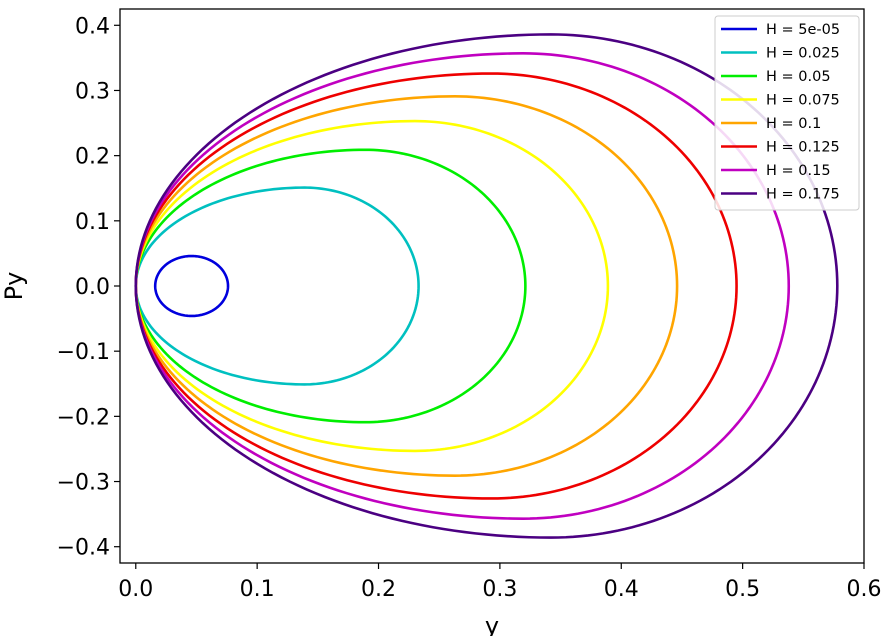  Describe the element at coordinates (803, 195) in the screenshot. I see `legend-label-7: H = 0.175` at that location.